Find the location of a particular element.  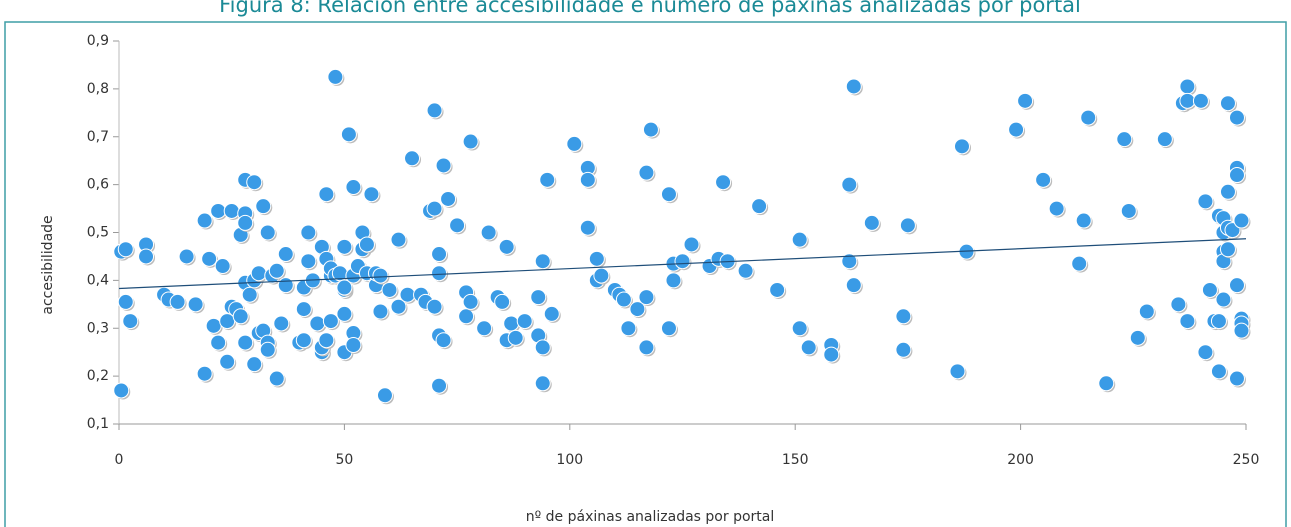

y-tick-label: 0,3 is located at coordinates (98, 328).